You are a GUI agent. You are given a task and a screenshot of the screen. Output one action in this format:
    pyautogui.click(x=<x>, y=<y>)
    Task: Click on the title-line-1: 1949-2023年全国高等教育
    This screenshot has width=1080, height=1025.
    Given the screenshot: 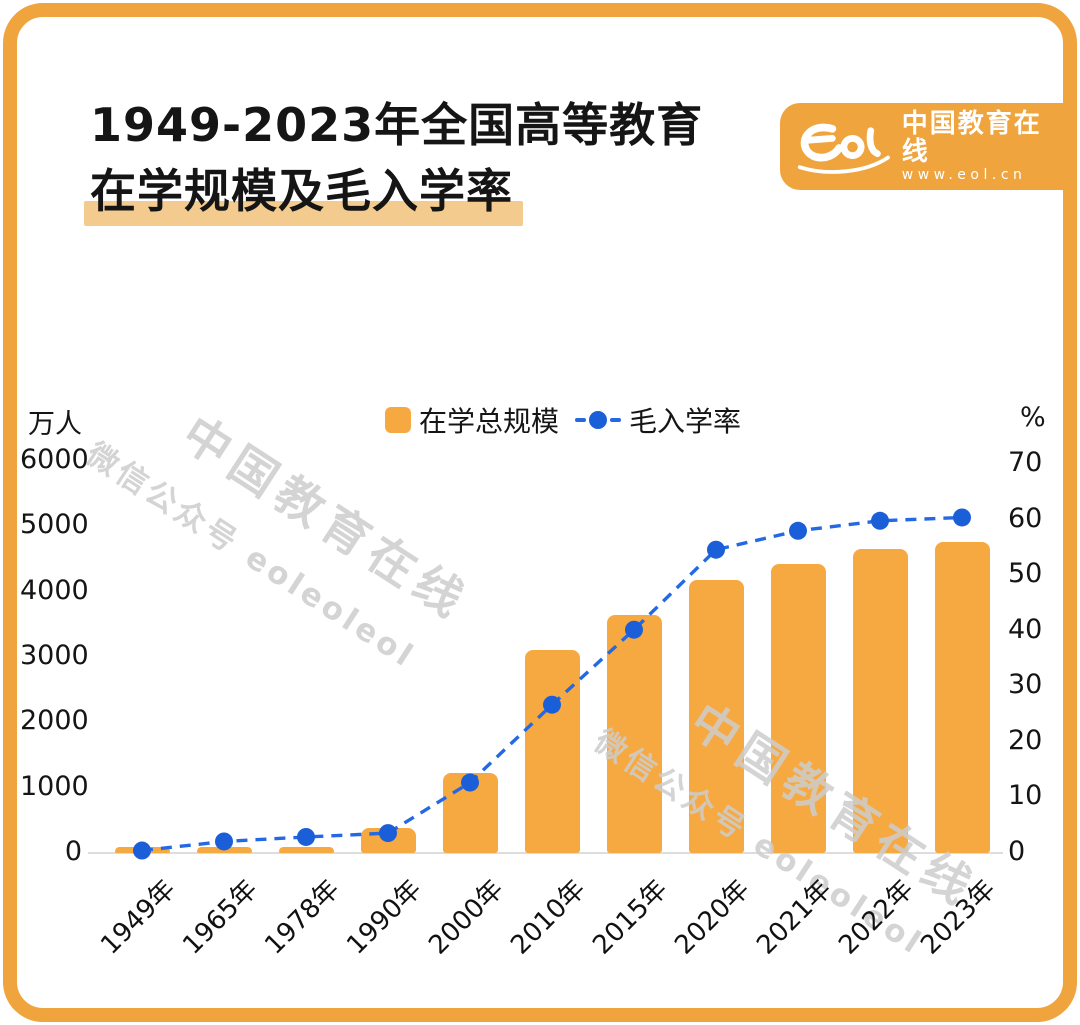 What is the action you would take?
    pyautogui.click(x=397, y=125)
    